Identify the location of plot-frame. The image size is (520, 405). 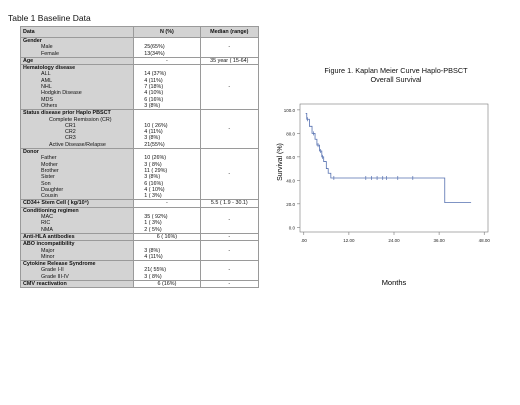
(394, 168).